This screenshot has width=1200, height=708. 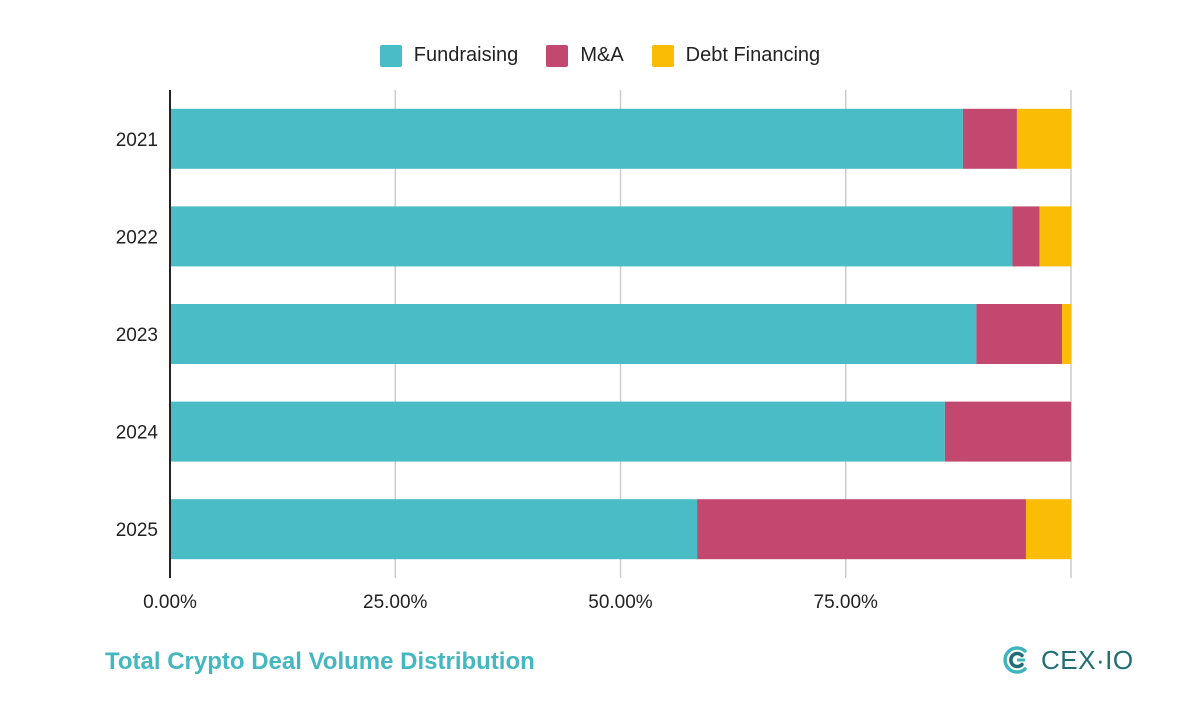 What do you see at coordinates (1015, 660) in the screenshot?
I see `cex-io-logo-icon` at bounding box center [1015, 660].